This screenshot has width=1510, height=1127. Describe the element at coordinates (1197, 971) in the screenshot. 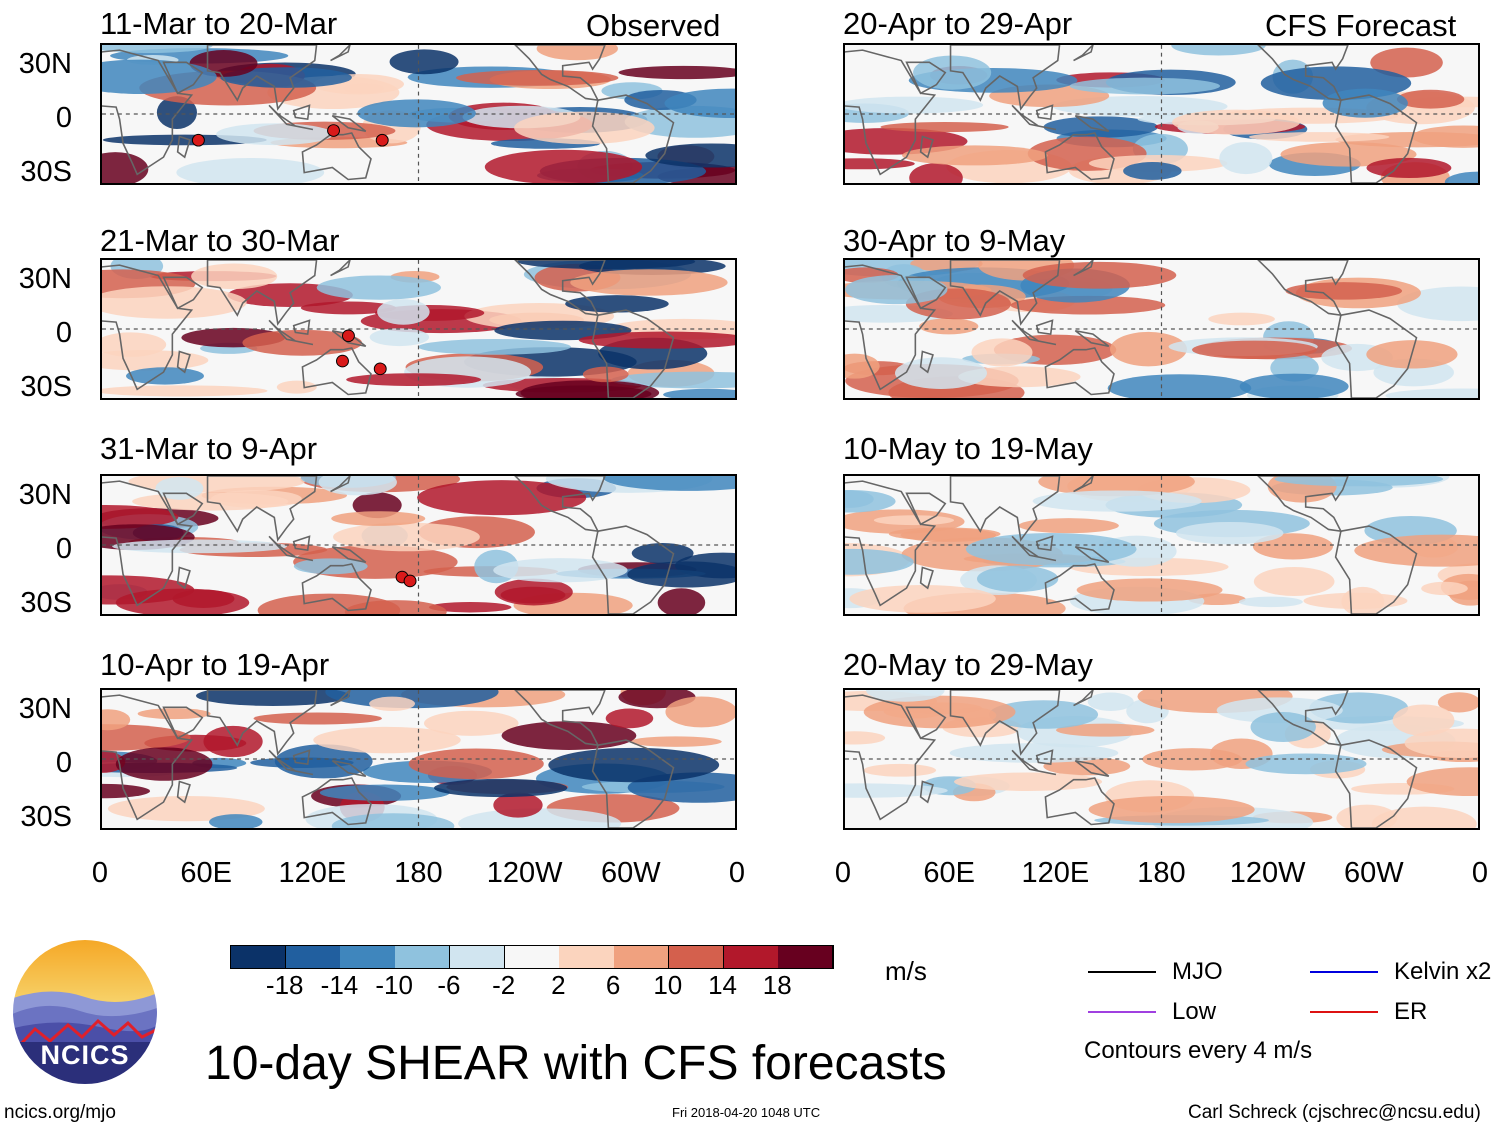

I see `contour-legend-label: MJO` at that location.